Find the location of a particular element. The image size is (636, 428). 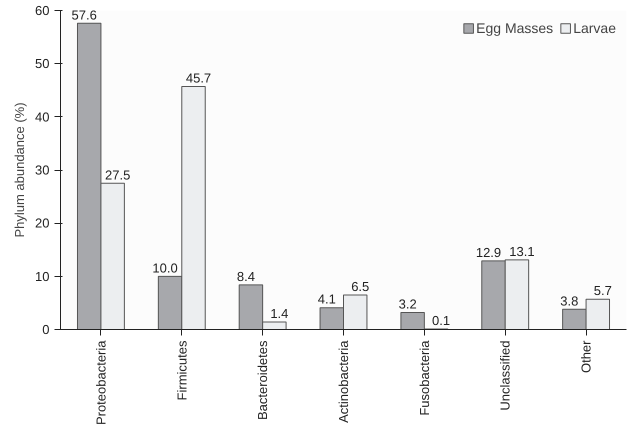

x-tick-label: Firmicutes is located at coordinates (182, 370).